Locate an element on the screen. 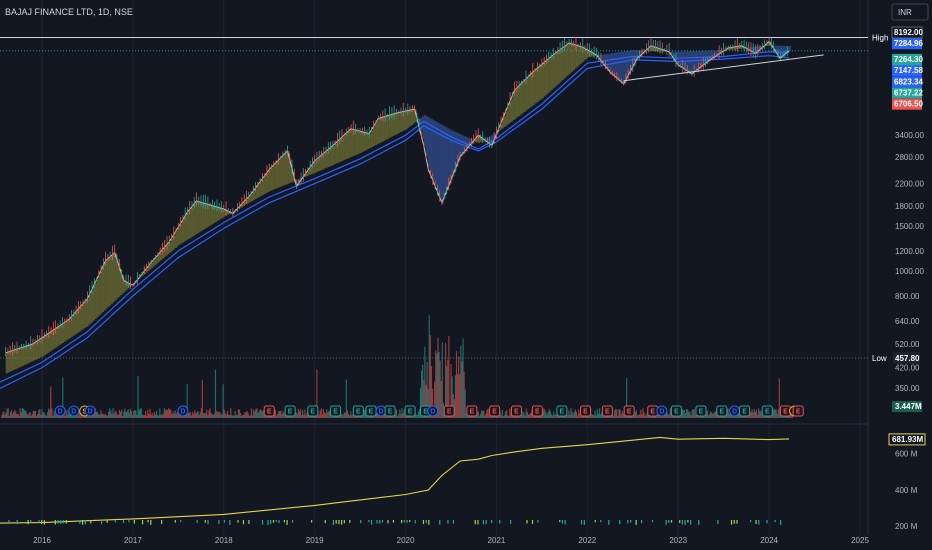 The height and width of the screenshot is (550, 932). y-tick-label: 3400.00 is located at coordinates (909, 135).